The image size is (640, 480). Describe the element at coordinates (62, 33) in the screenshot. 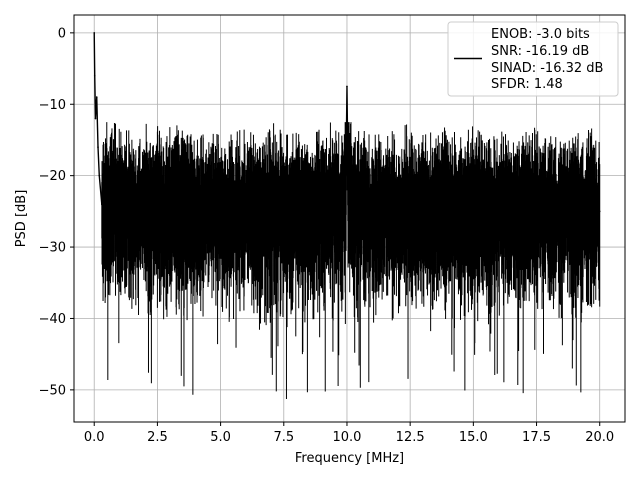

I see `y-tick-label: 0` at that location.